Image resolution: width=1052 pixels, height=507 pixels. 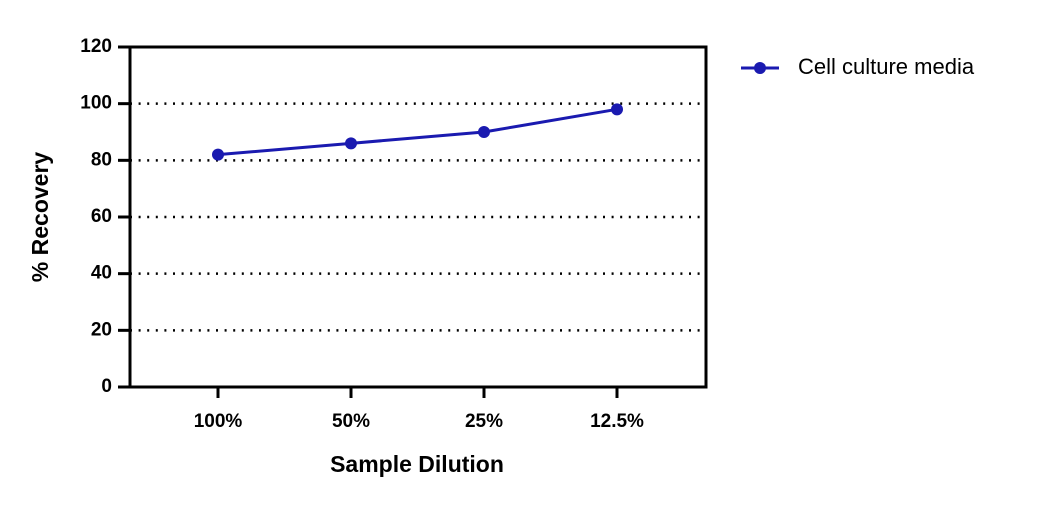 What do you see at coordinates (218, 421) in the screenshot?
I see `x-tick-label: 100%` at bounding box center [218, 421].